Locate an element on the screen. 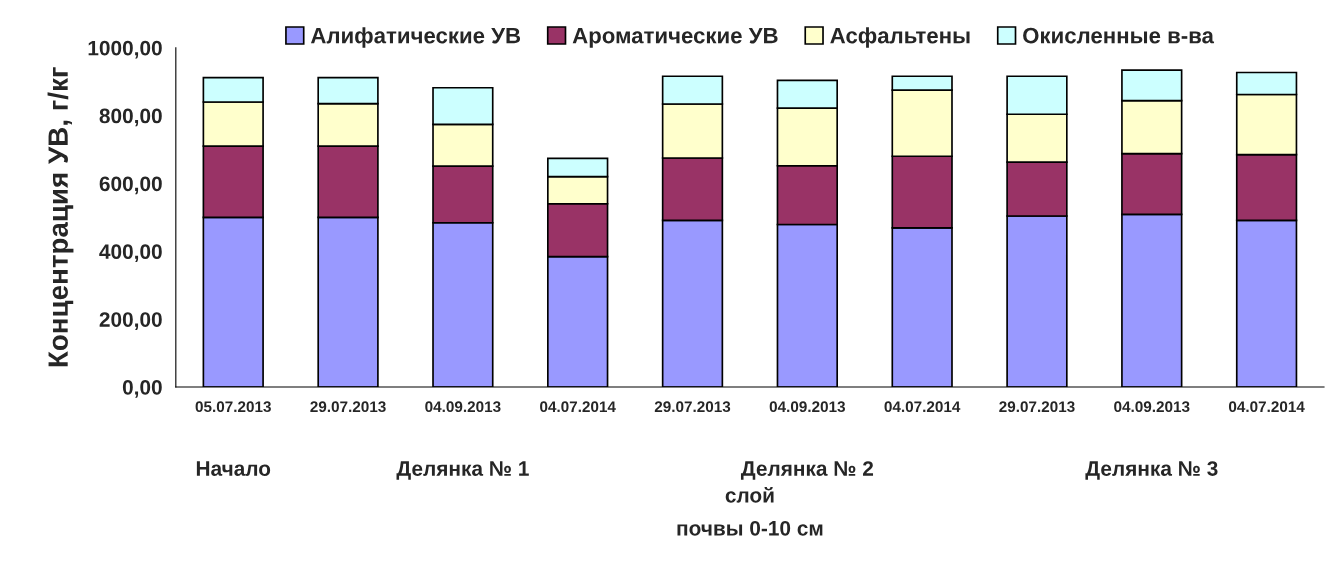 This screenshot has width=1332, height=575. y-tick-label: 400,00 is located at coordinates (130, 253).